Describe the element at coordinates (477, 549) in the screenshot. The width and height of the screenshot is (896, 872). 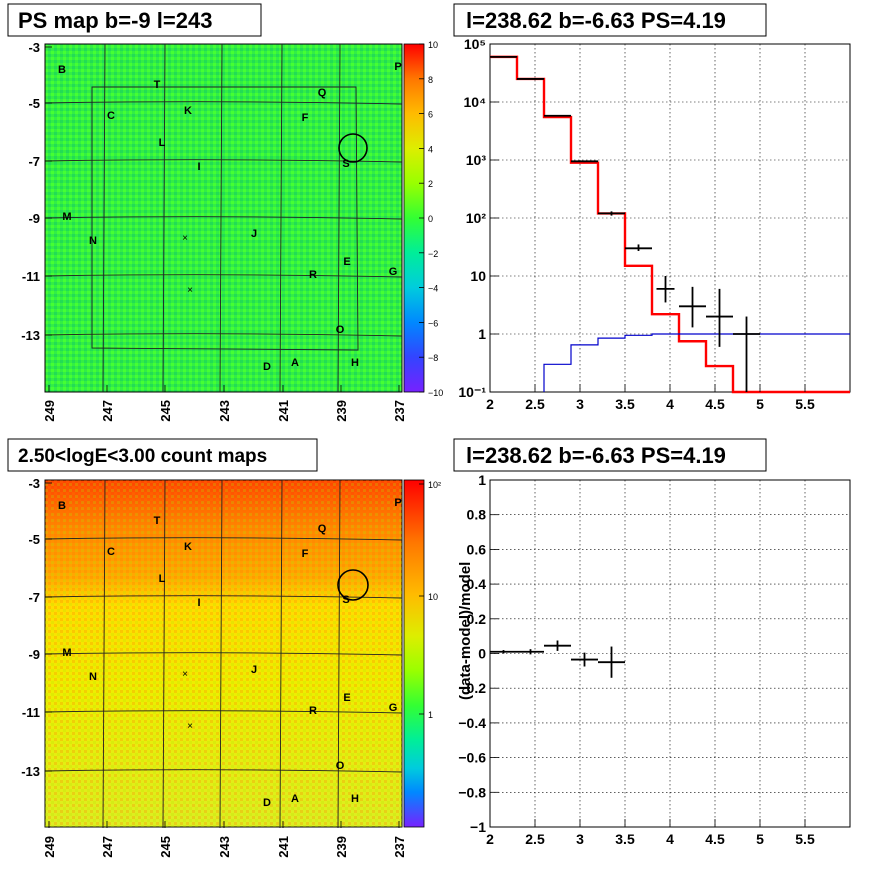
I see `y-tick-label: 0.6` at that location.